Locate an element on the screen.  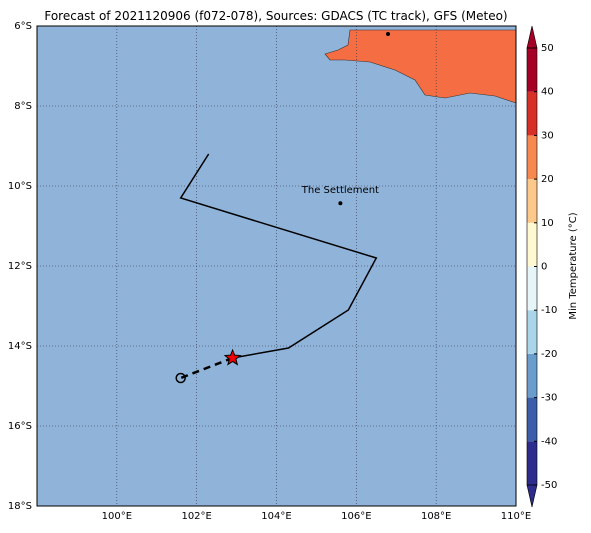
colorbar-tick-label: 10 is located at coordinates (547, 223).